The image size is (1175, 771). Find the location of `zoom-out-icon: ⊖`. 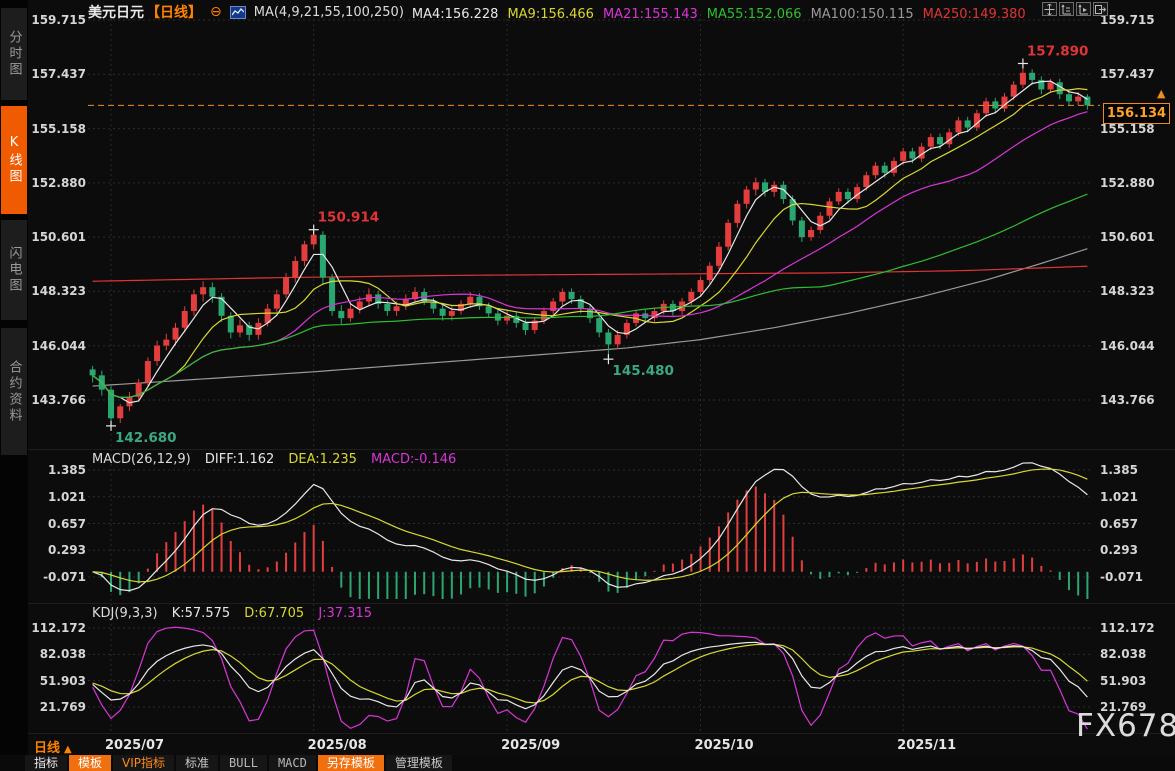

zoom-out-icon: ⊖ is located at coordinates (216, 12).